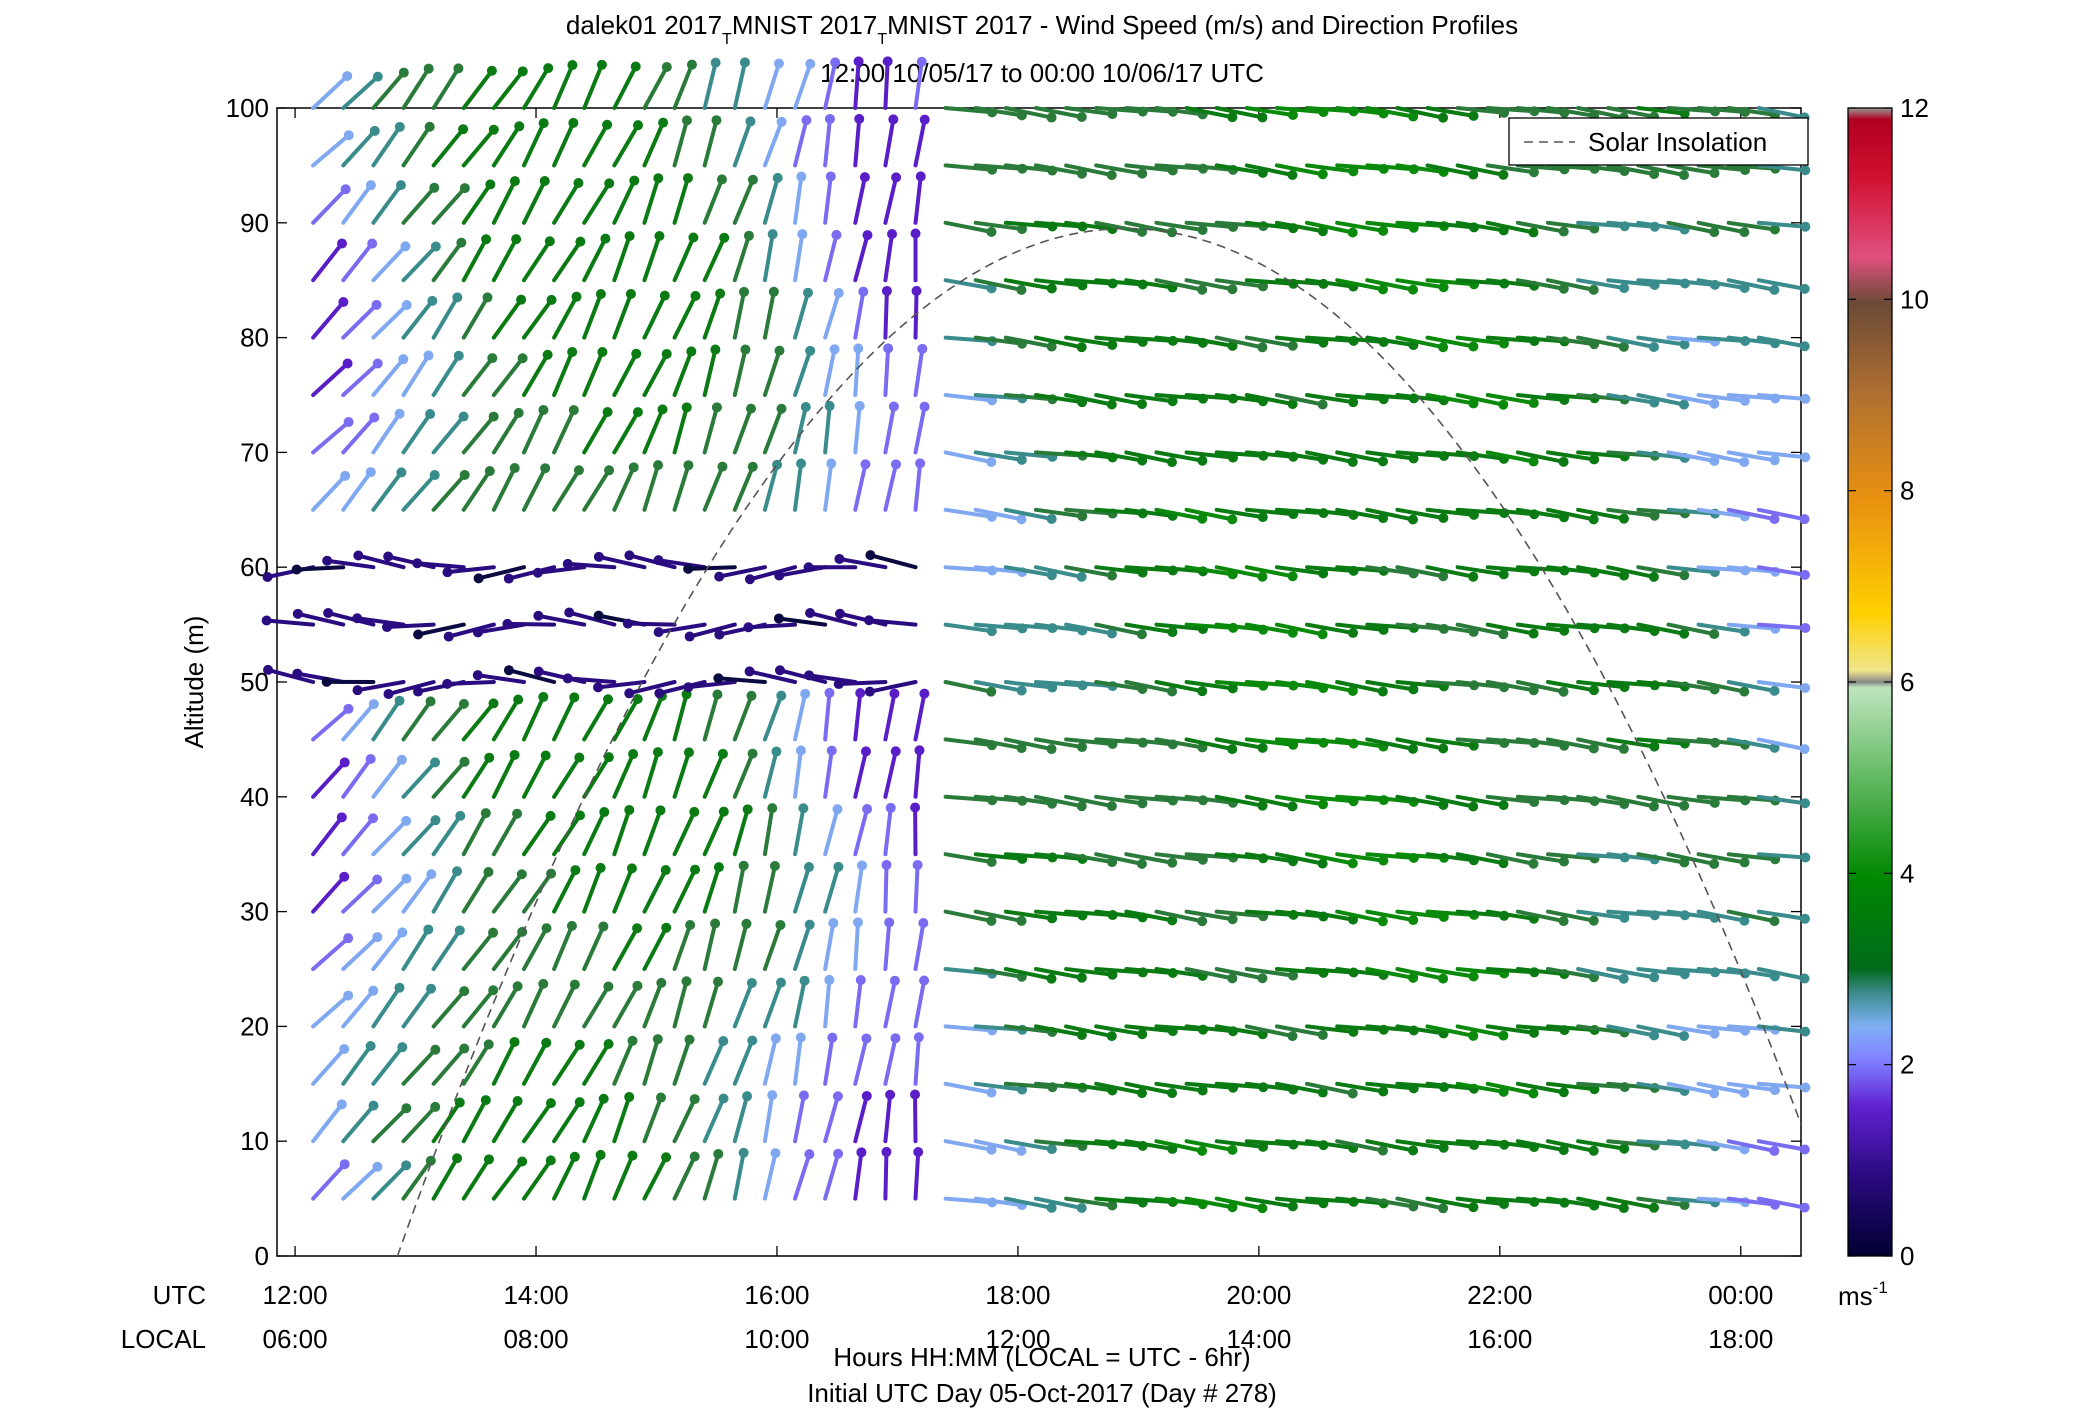 The image size is (2098, 1425). I want to click on colorbar-tick-label: 10, so click(1914, 299).